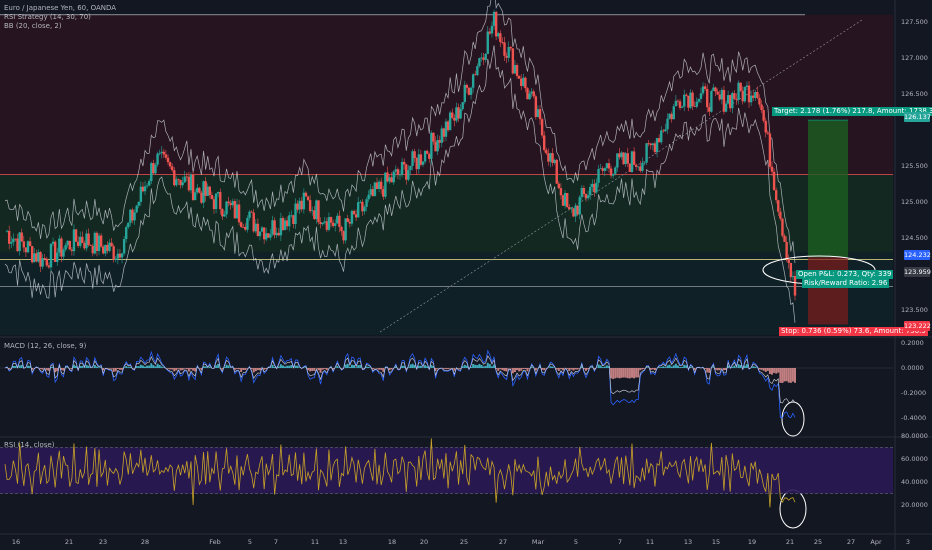 The width and height of the screenshot is (932, 550). I want to click on rsi-label: RSI (14, close), so click(29, 445).